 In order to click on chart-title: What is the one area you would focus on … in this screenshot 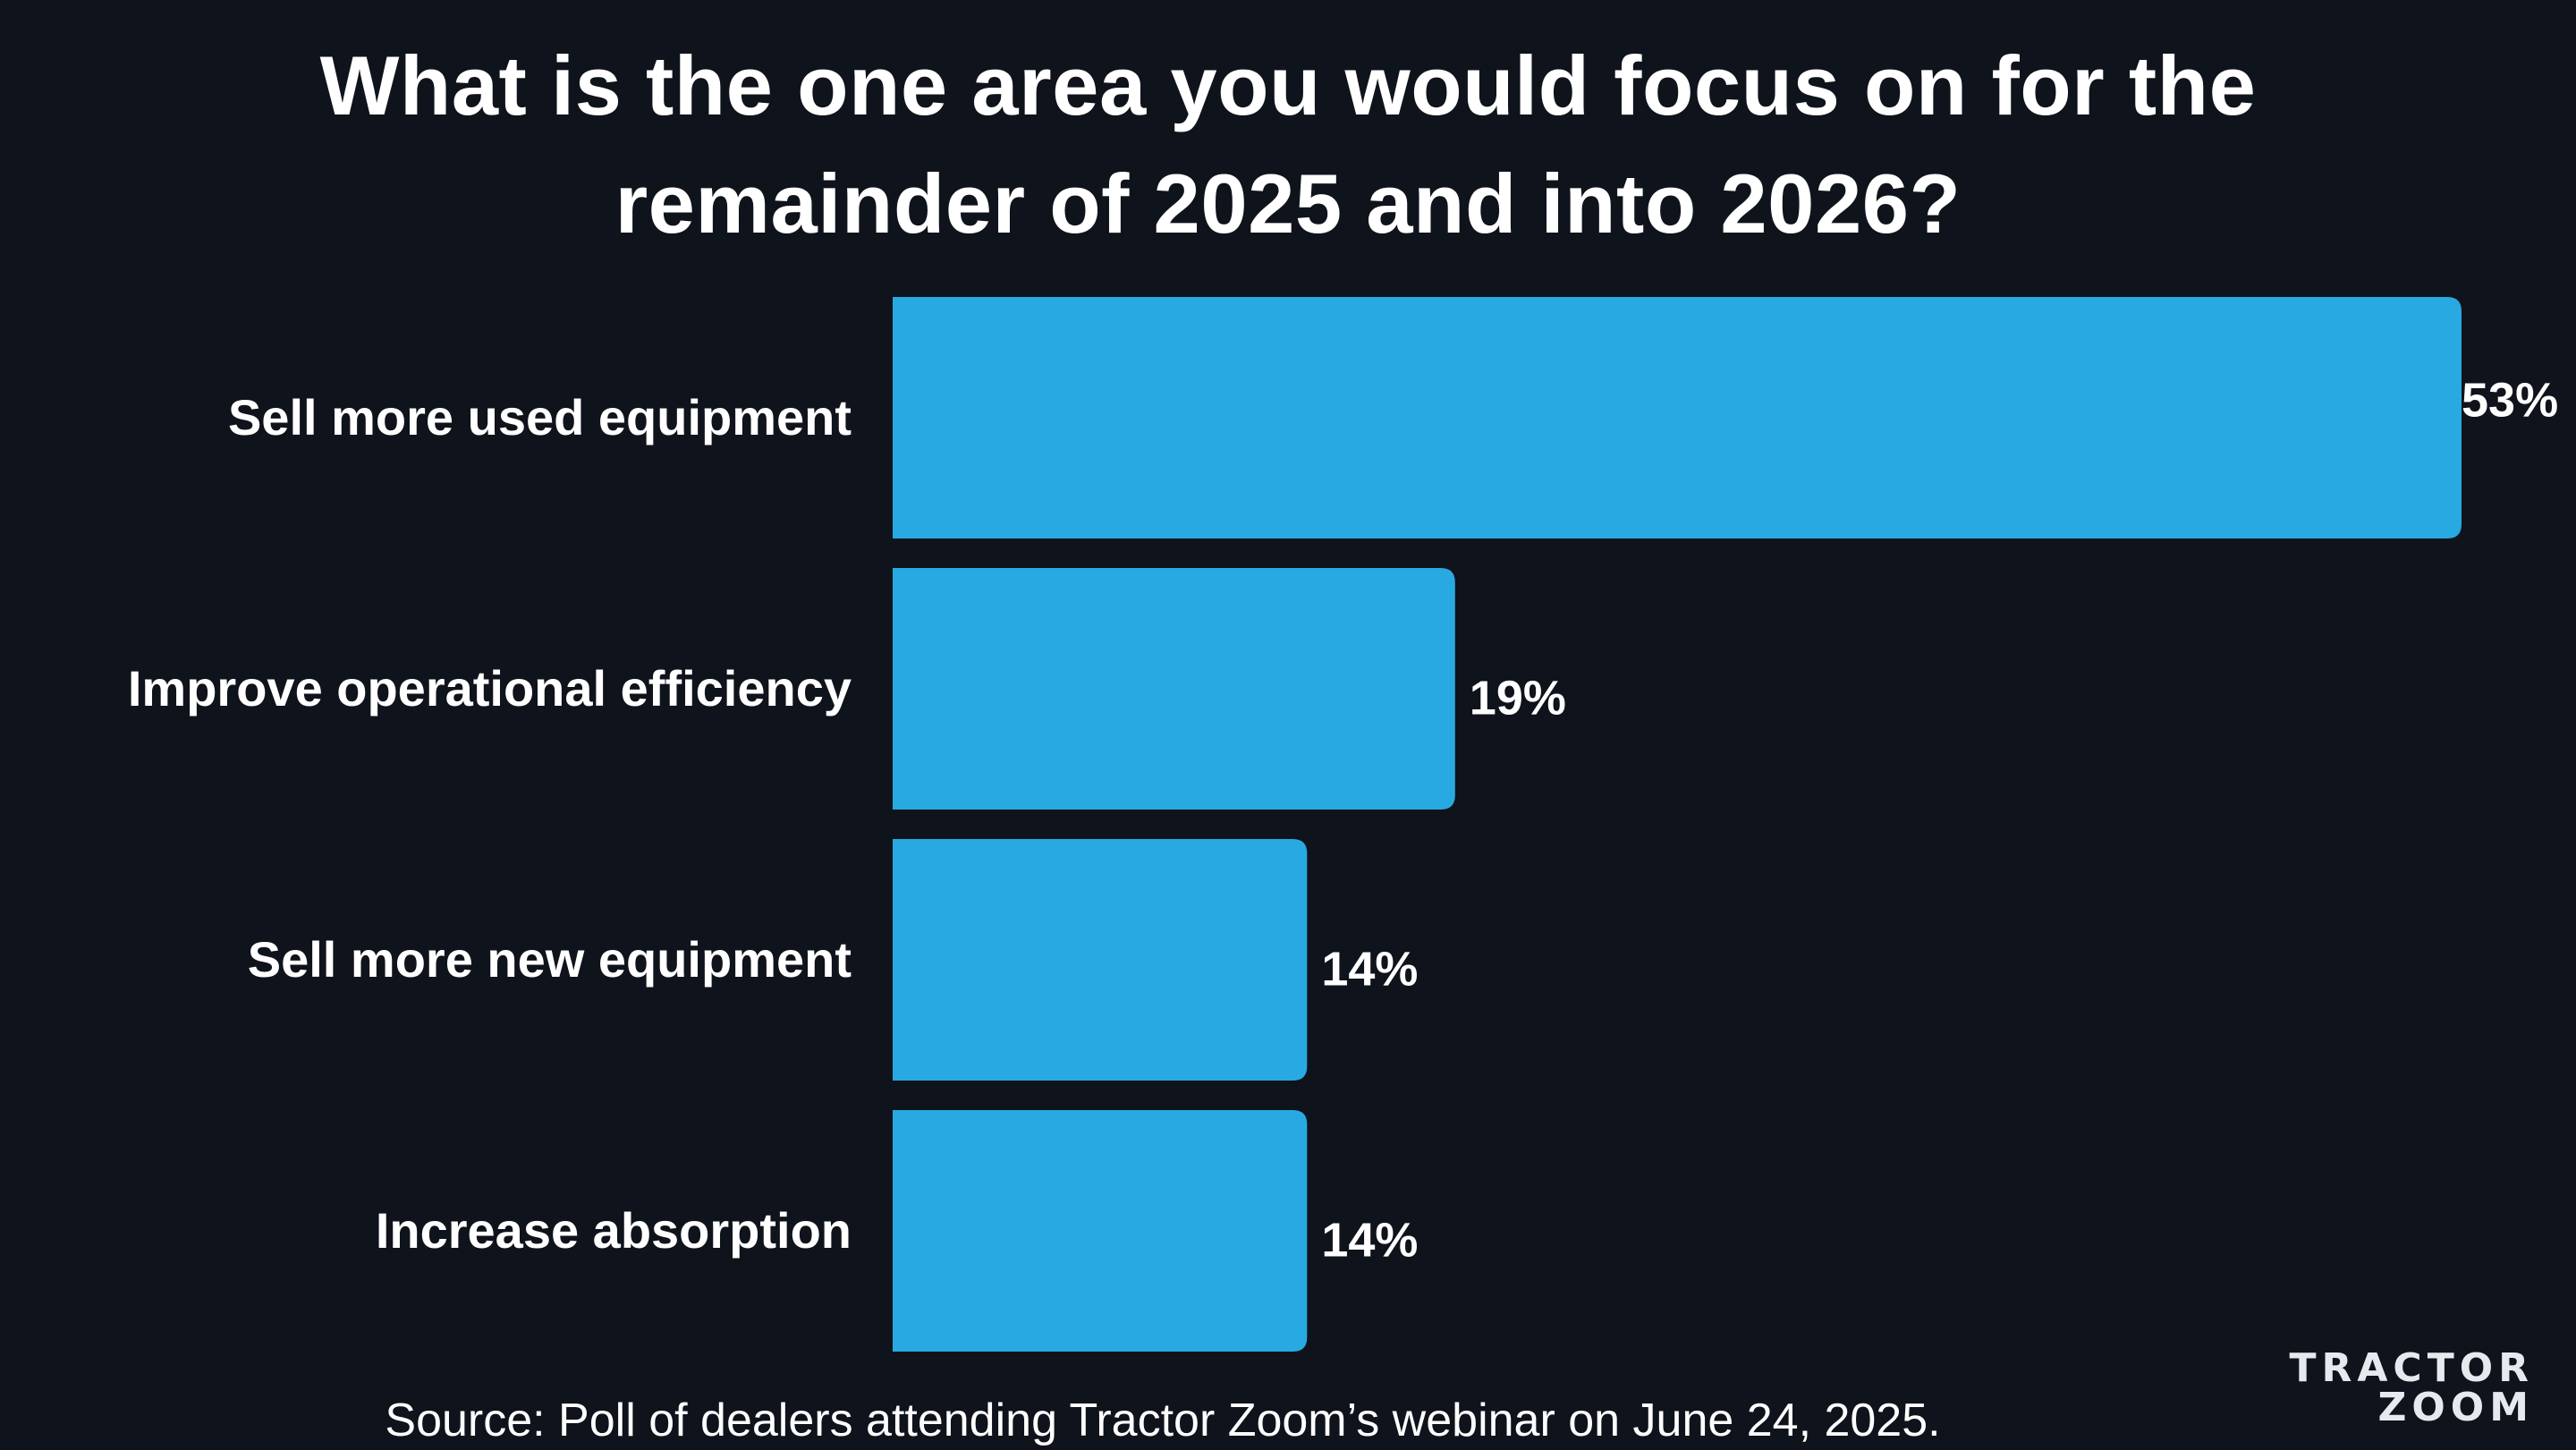, I will do `click(1288, 144)`.